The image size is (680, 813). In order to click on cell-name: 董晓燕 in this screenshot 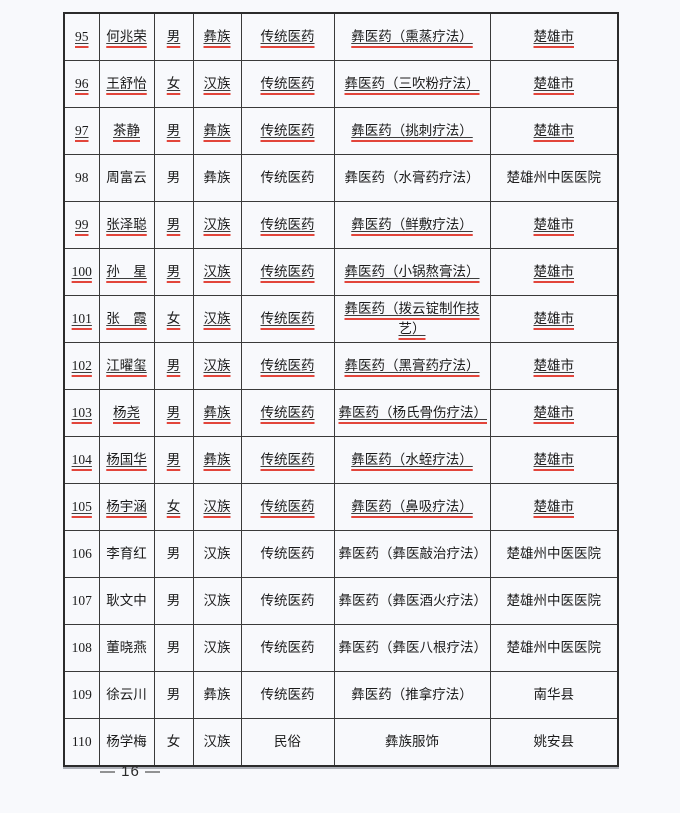, I will do `click(126, 648)`.